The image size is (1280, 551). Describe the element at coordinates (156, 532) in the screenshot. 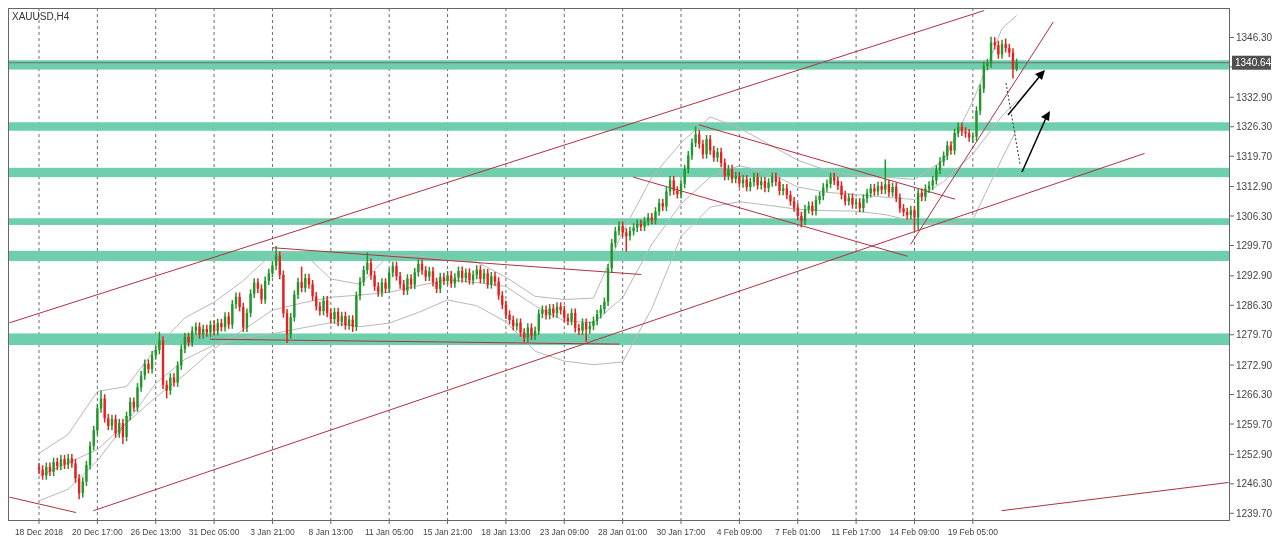

I see `x-tick-label: 26 Dec 13:00` at that location.